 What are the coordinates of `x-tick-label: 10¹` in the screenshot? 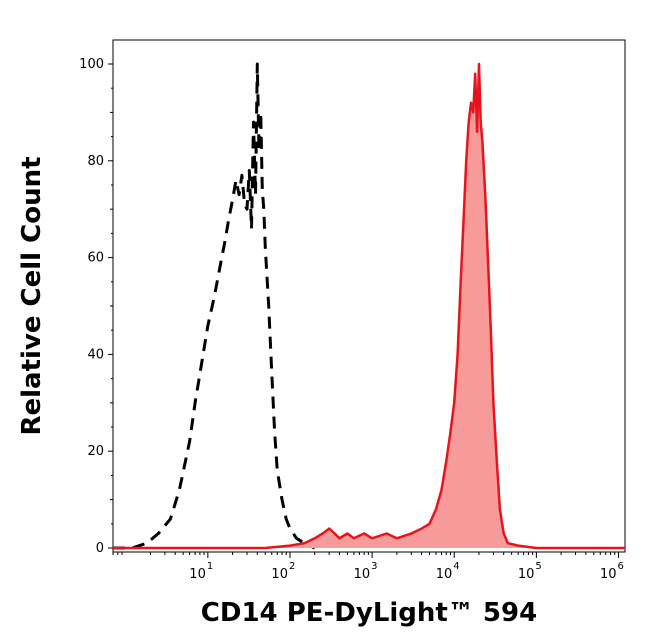 It's located at (201, 571).